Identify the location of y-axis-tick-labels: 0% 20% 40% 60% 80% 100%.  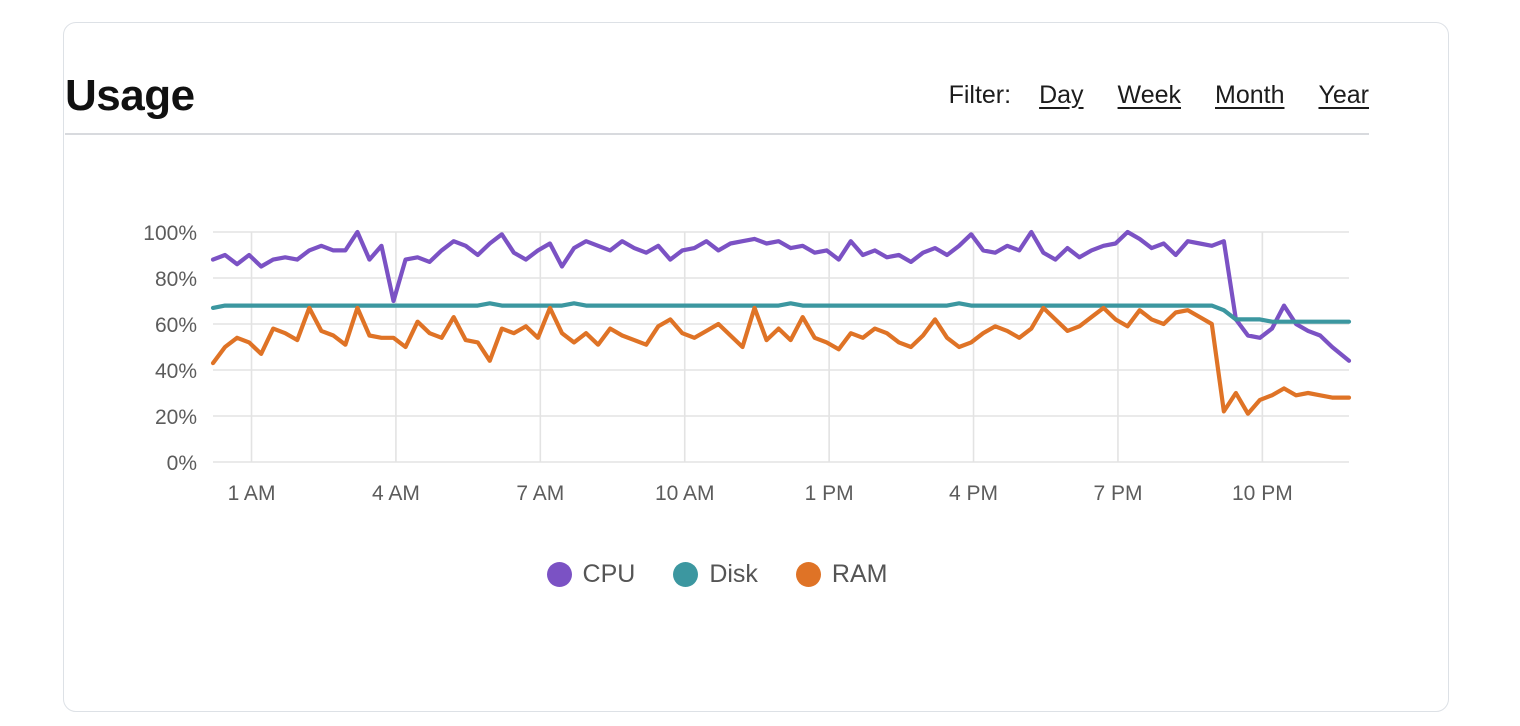
(170, 348).